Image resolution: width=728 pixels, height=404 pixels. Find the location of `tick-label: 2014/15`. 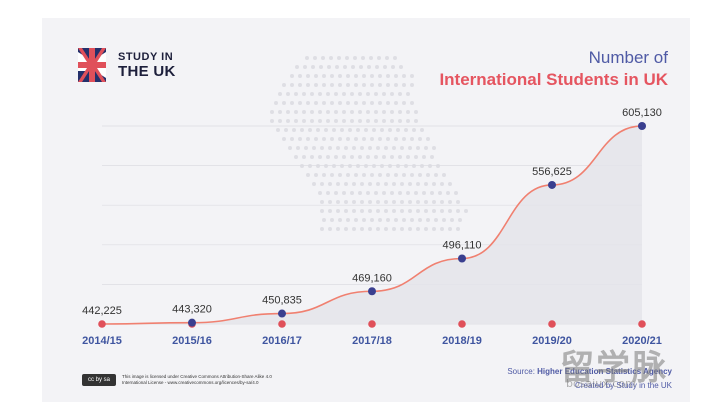

tick-label: 2014/15 is located at coordinates (102, 341).